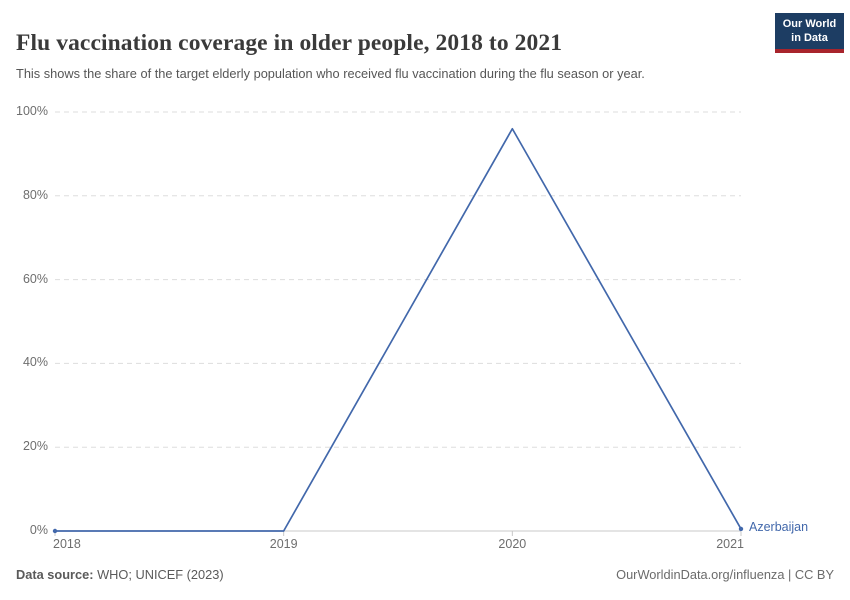 Image resolution: width=850 pixels, height=600 pixels. I want to click on attribution-link: OurWorldinData.org/influenza | CC BY, so click(725, 574).